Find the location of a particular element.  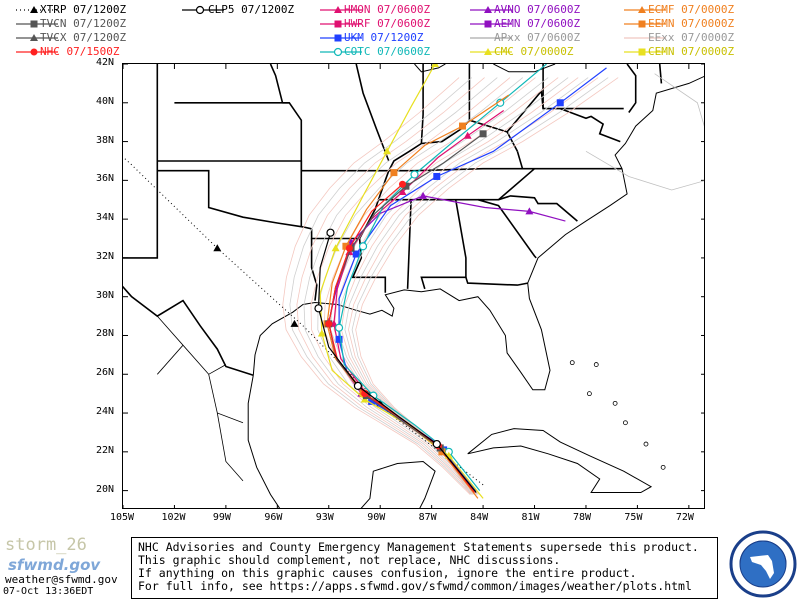

lat-label: 28N is located at coordinates (105, 334).